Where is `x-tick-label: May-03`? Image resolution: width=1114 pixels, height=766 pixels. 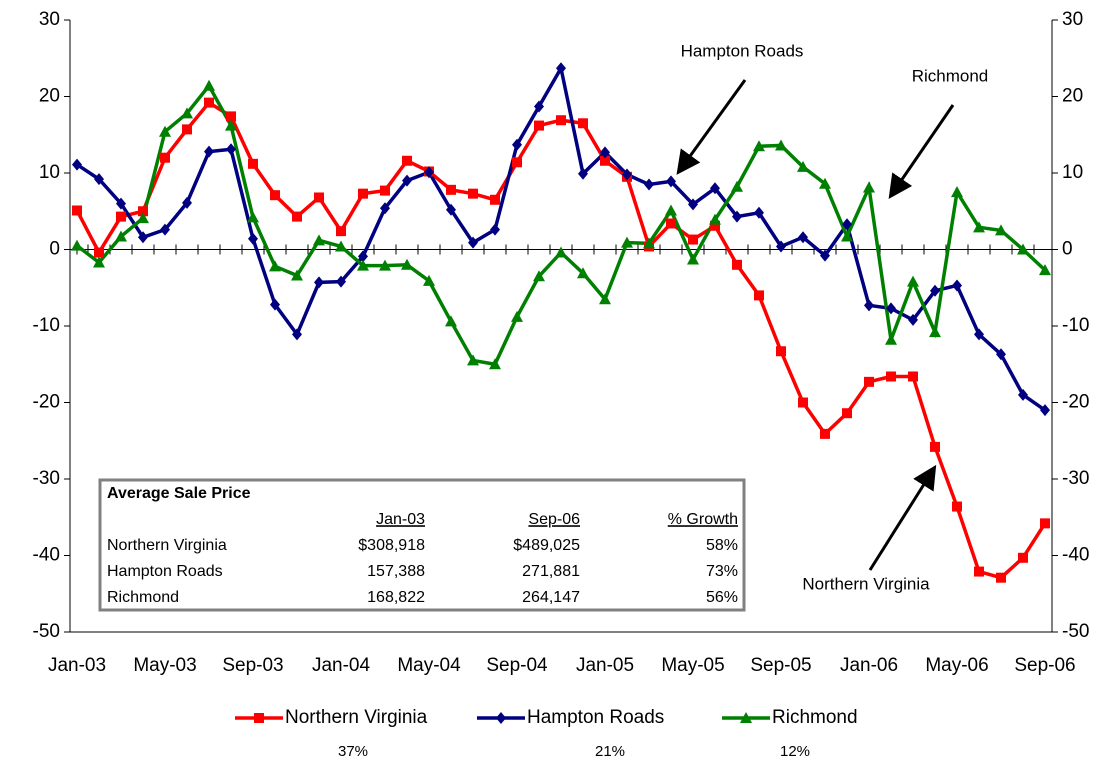 x-tick-label: May-03 is located at coordinates (164, 665).